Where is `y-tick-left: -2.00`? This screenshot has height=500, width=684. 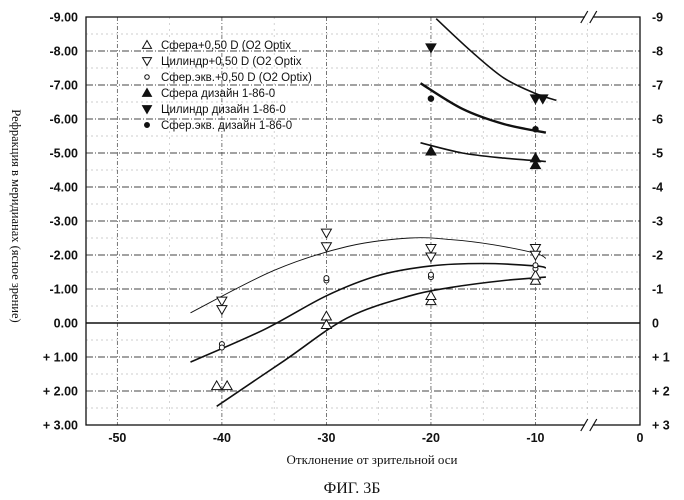 y-tick-left: -2.00 is located at coordinates (64, 256).